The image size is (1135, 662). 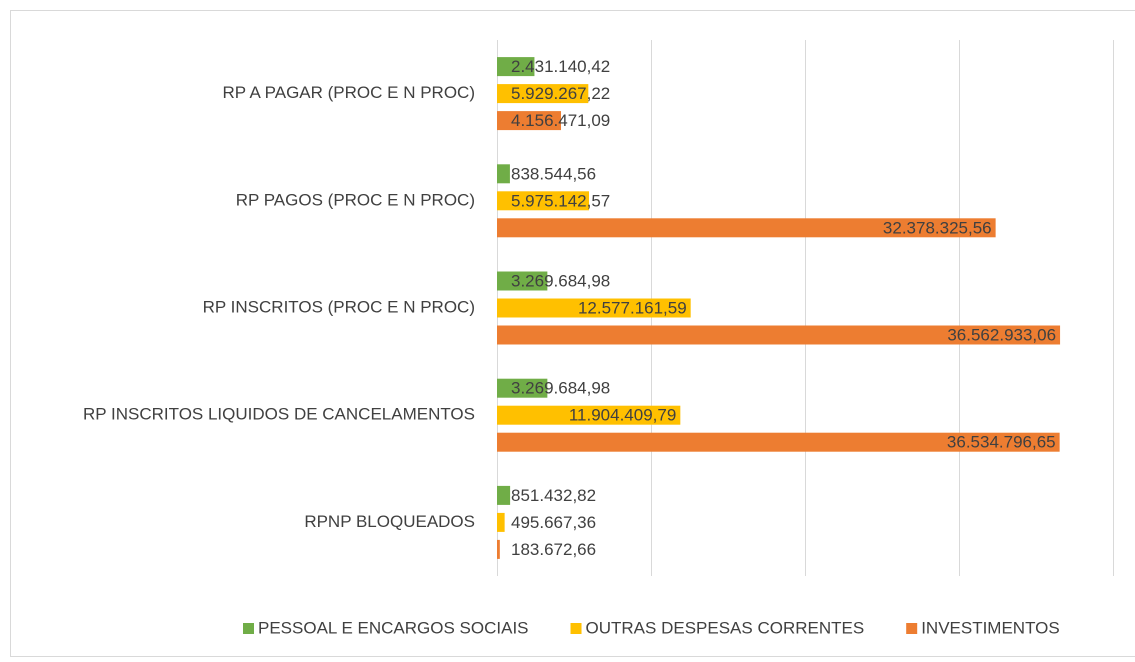 I want to click on value-label: 183.672,66, so click(x=553, y=549).